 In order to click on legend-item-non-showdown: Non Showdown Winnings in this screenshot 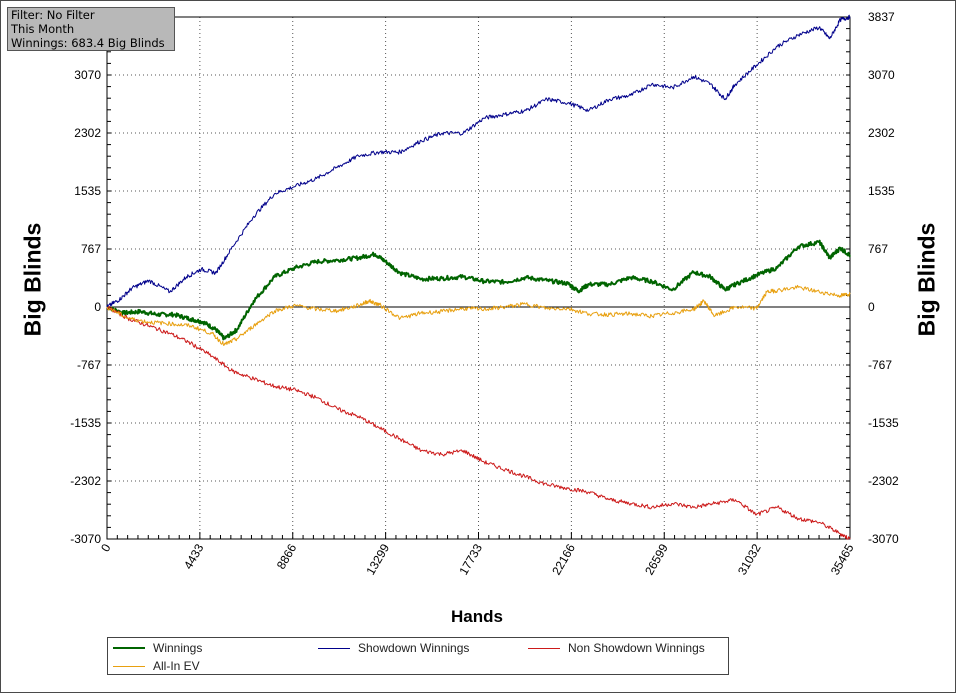, I will do `click(616, 648)`.